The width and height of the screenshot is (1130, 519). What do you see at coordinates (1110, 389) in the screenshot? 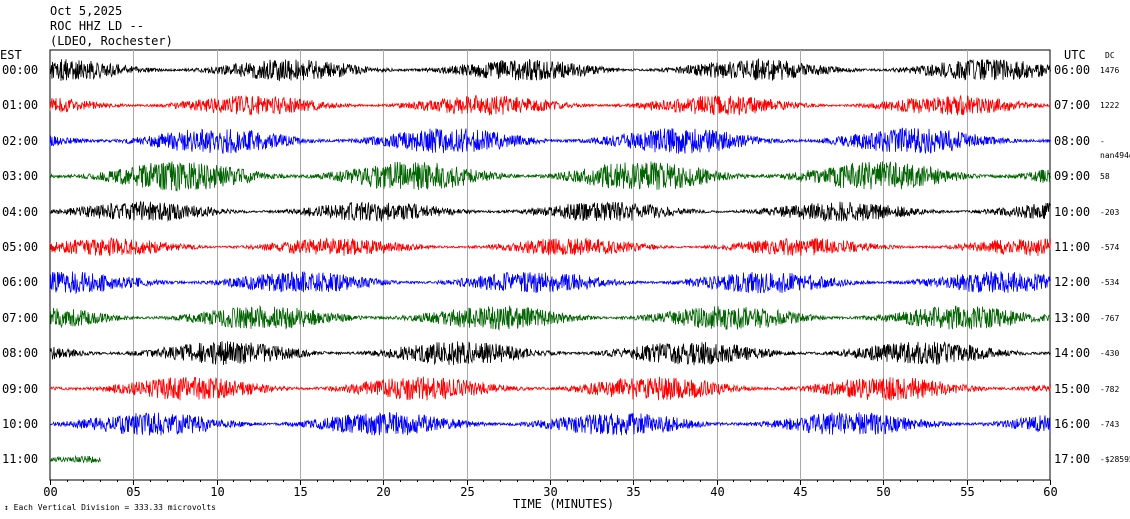
I see `dc-value: -782` at bounding box center [1110, 389].